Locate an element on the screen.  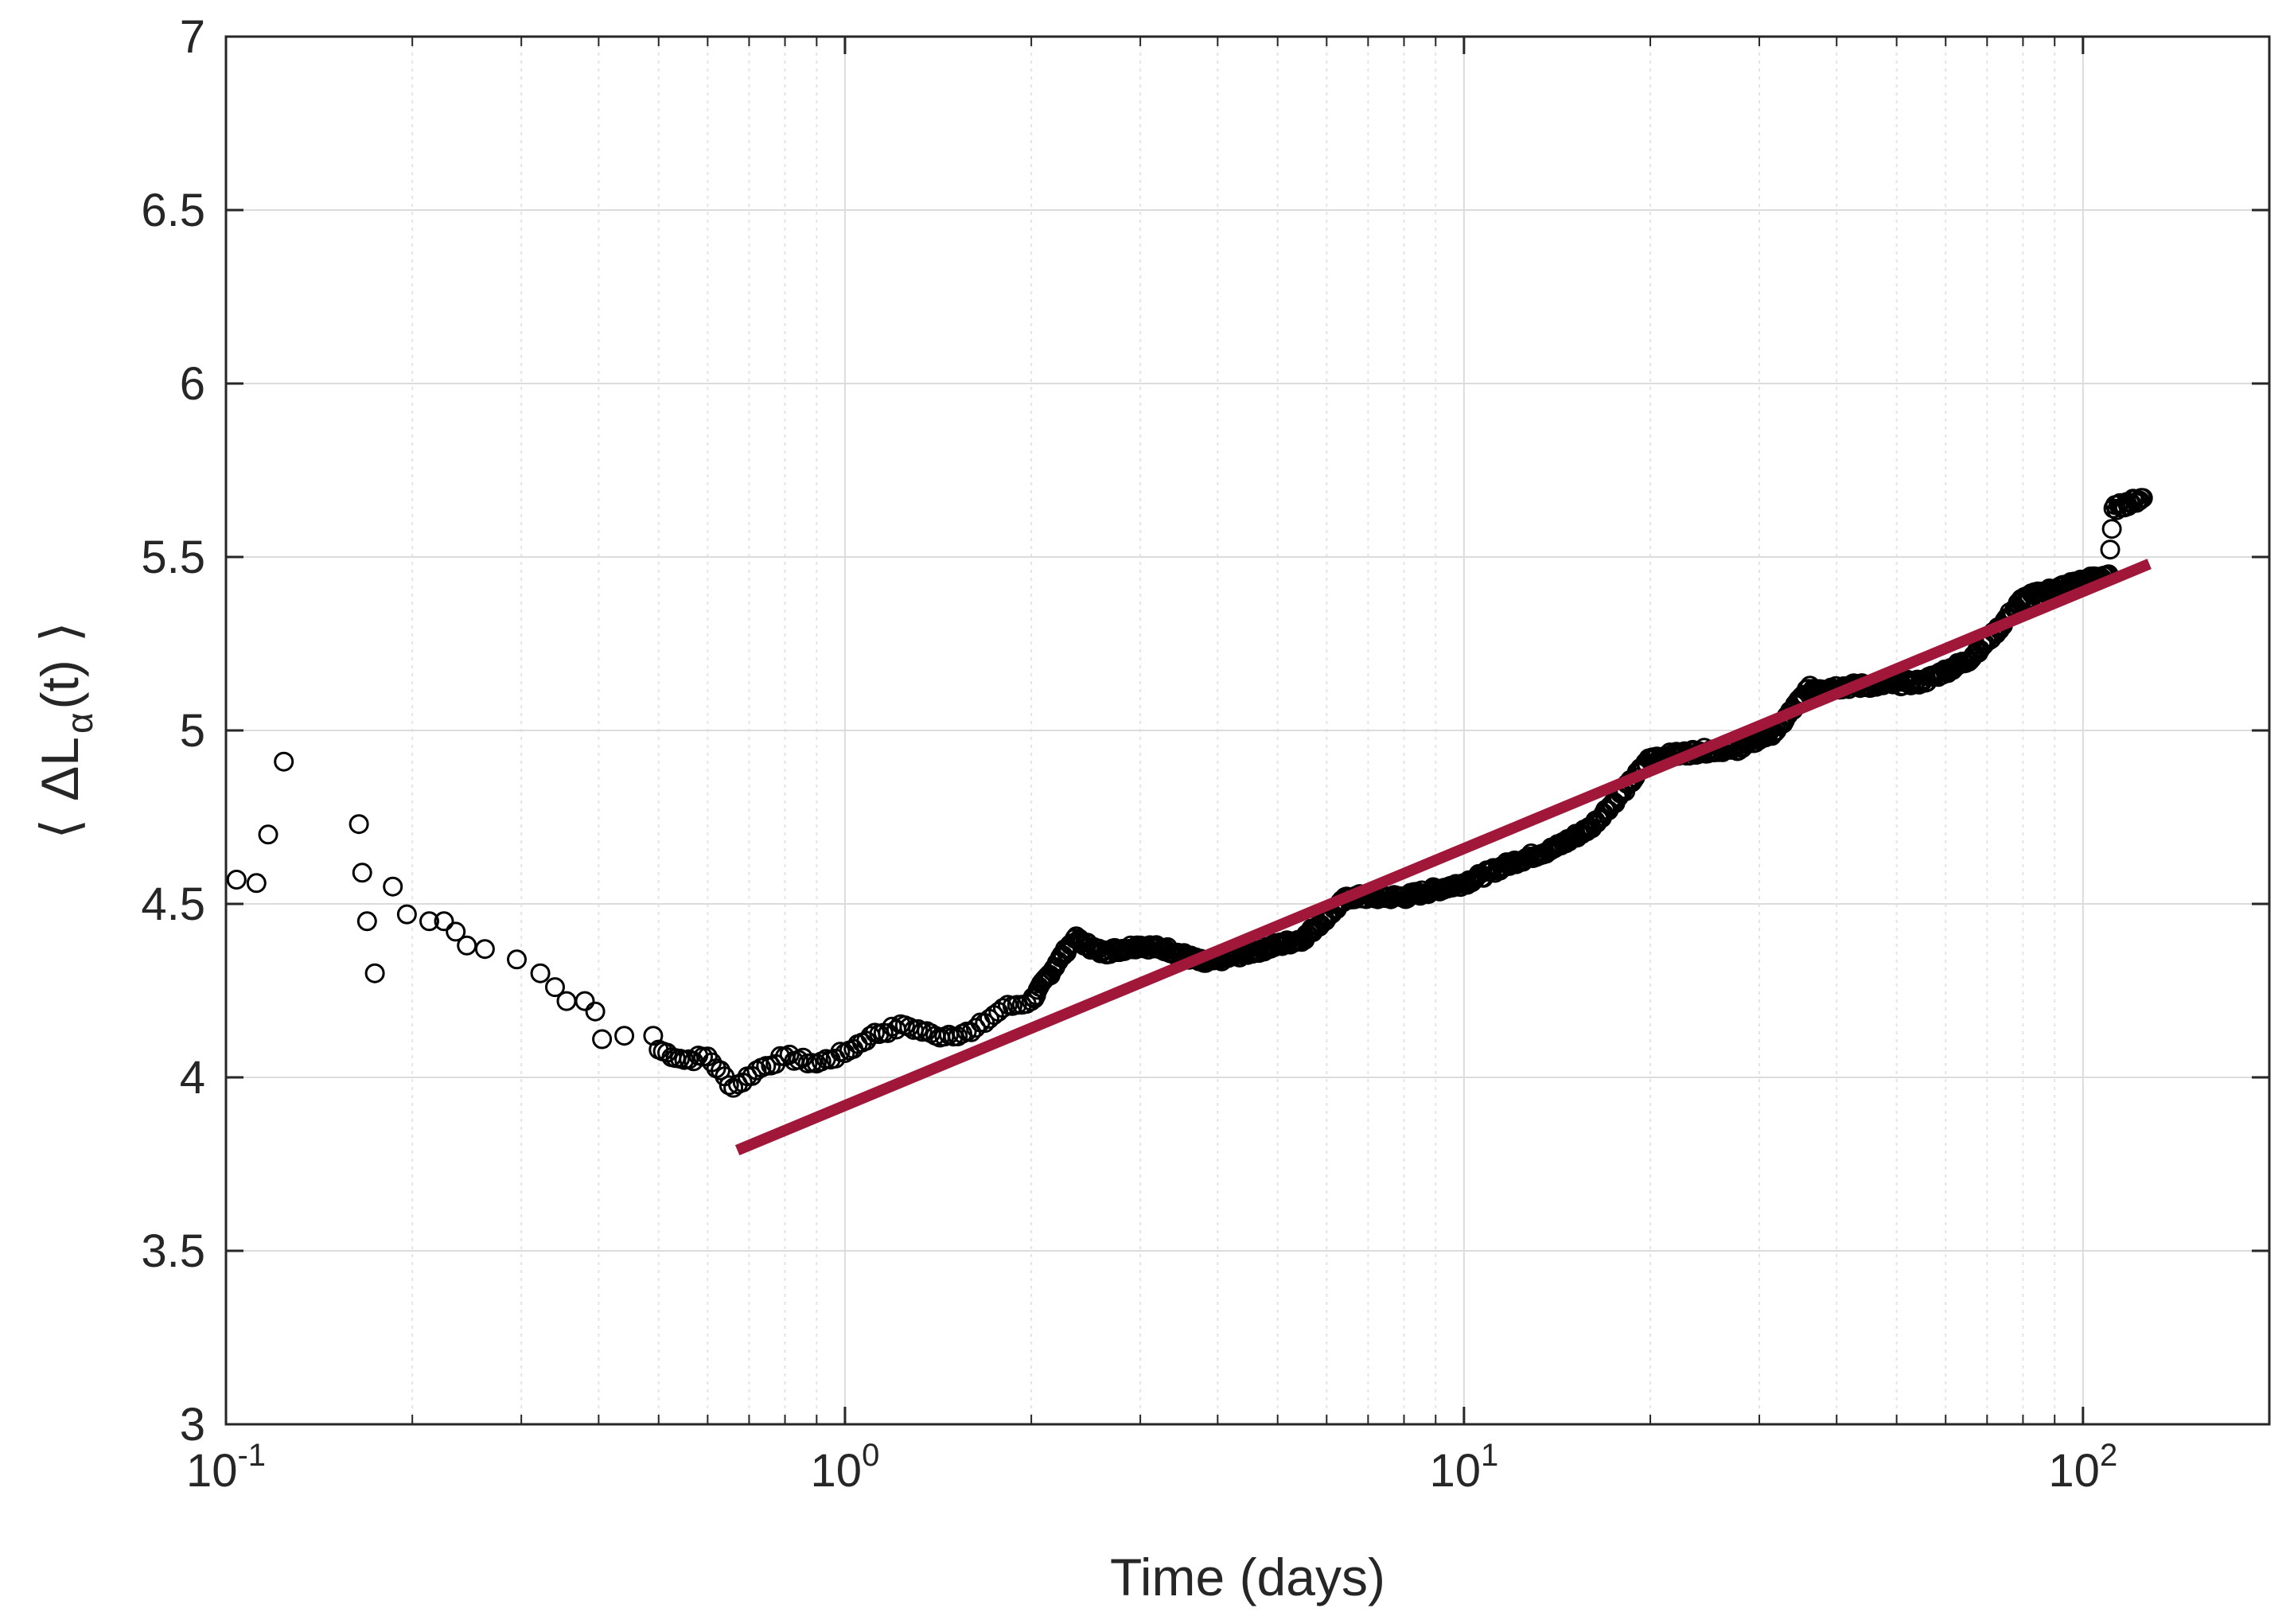
y-tick-label: 3.5 is located at coordinates (173, 1251).